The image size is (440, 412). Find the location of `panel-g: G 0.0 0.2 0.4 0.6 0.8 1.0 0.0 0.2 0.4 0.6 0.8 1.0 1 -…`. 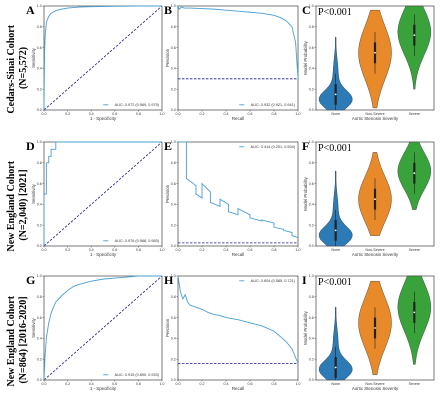

panel-g: G 0.0 0.2 0.4 0.6 0.8 1.0 0.0 0.2 0.4 0.6 0.8 1.0 1 -… is located at coordinates (95, 332).